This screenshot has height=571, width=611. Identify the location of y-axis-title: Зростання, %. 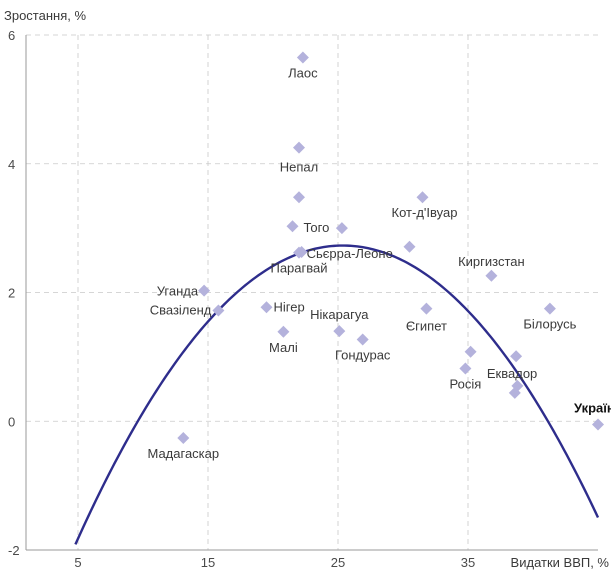
(45, 15).